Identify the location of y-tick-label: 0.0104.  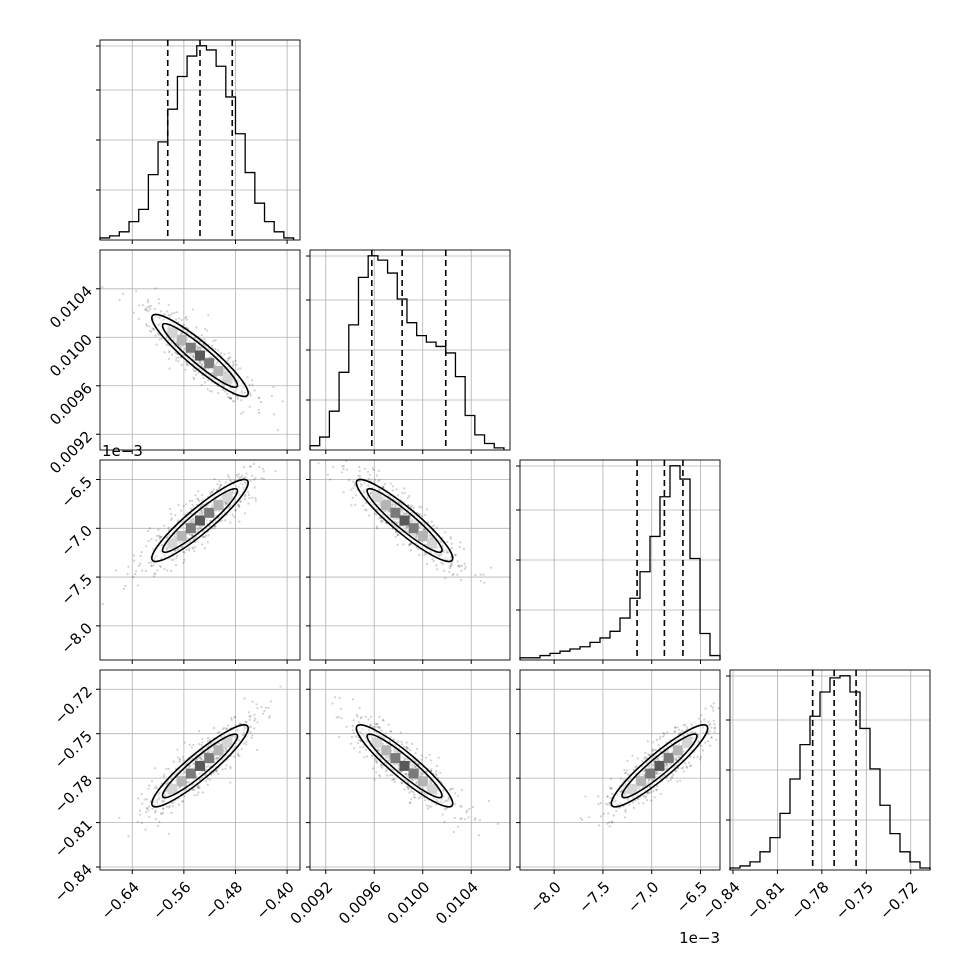
(71, 307).